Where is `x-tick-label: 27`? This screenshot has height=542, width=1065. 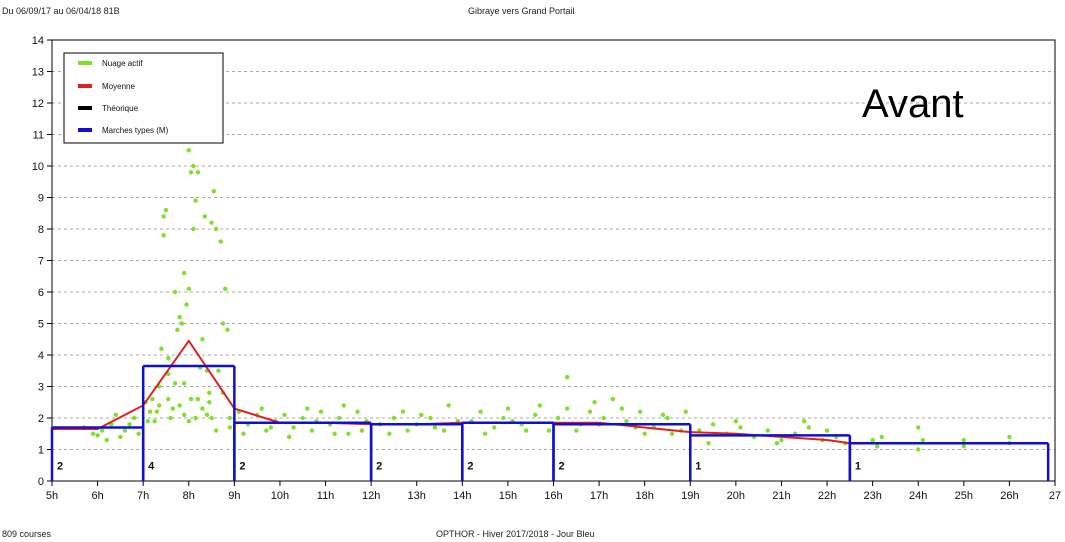 x-tick-label: 27 is located at coordinates (1055, 496).